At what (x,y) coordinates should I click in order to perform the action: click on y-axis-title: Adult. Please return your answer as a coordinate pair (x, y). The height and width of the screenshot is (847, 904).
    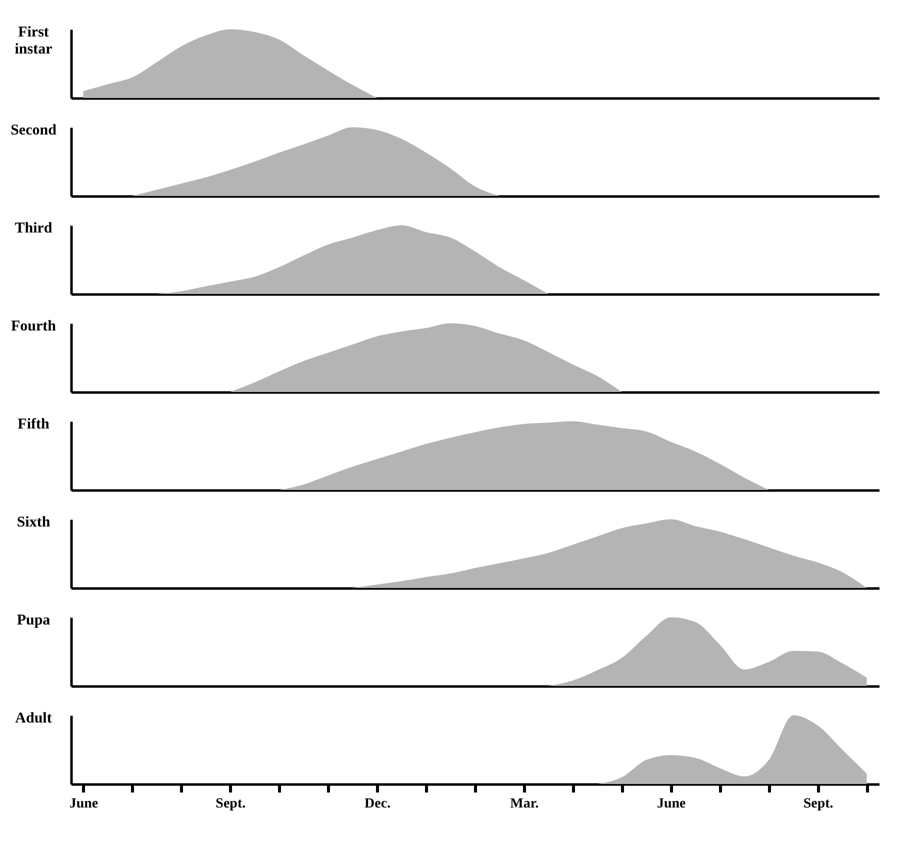
    Looking at the image, I should click on (33, 718).